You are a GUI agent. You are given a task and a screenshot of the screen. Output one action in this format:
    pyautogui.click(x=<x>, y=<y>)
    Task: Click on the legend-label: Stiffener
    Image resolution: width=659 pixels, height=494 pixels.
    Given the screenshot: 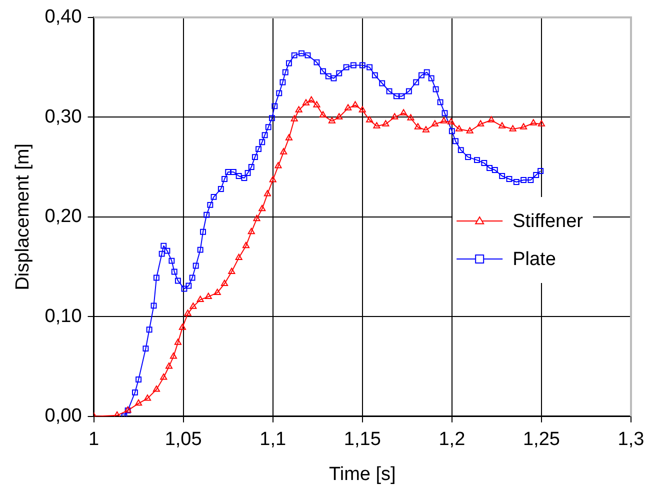 What is the action you would take?
    pyautogui.click(x=548, y=221)
    